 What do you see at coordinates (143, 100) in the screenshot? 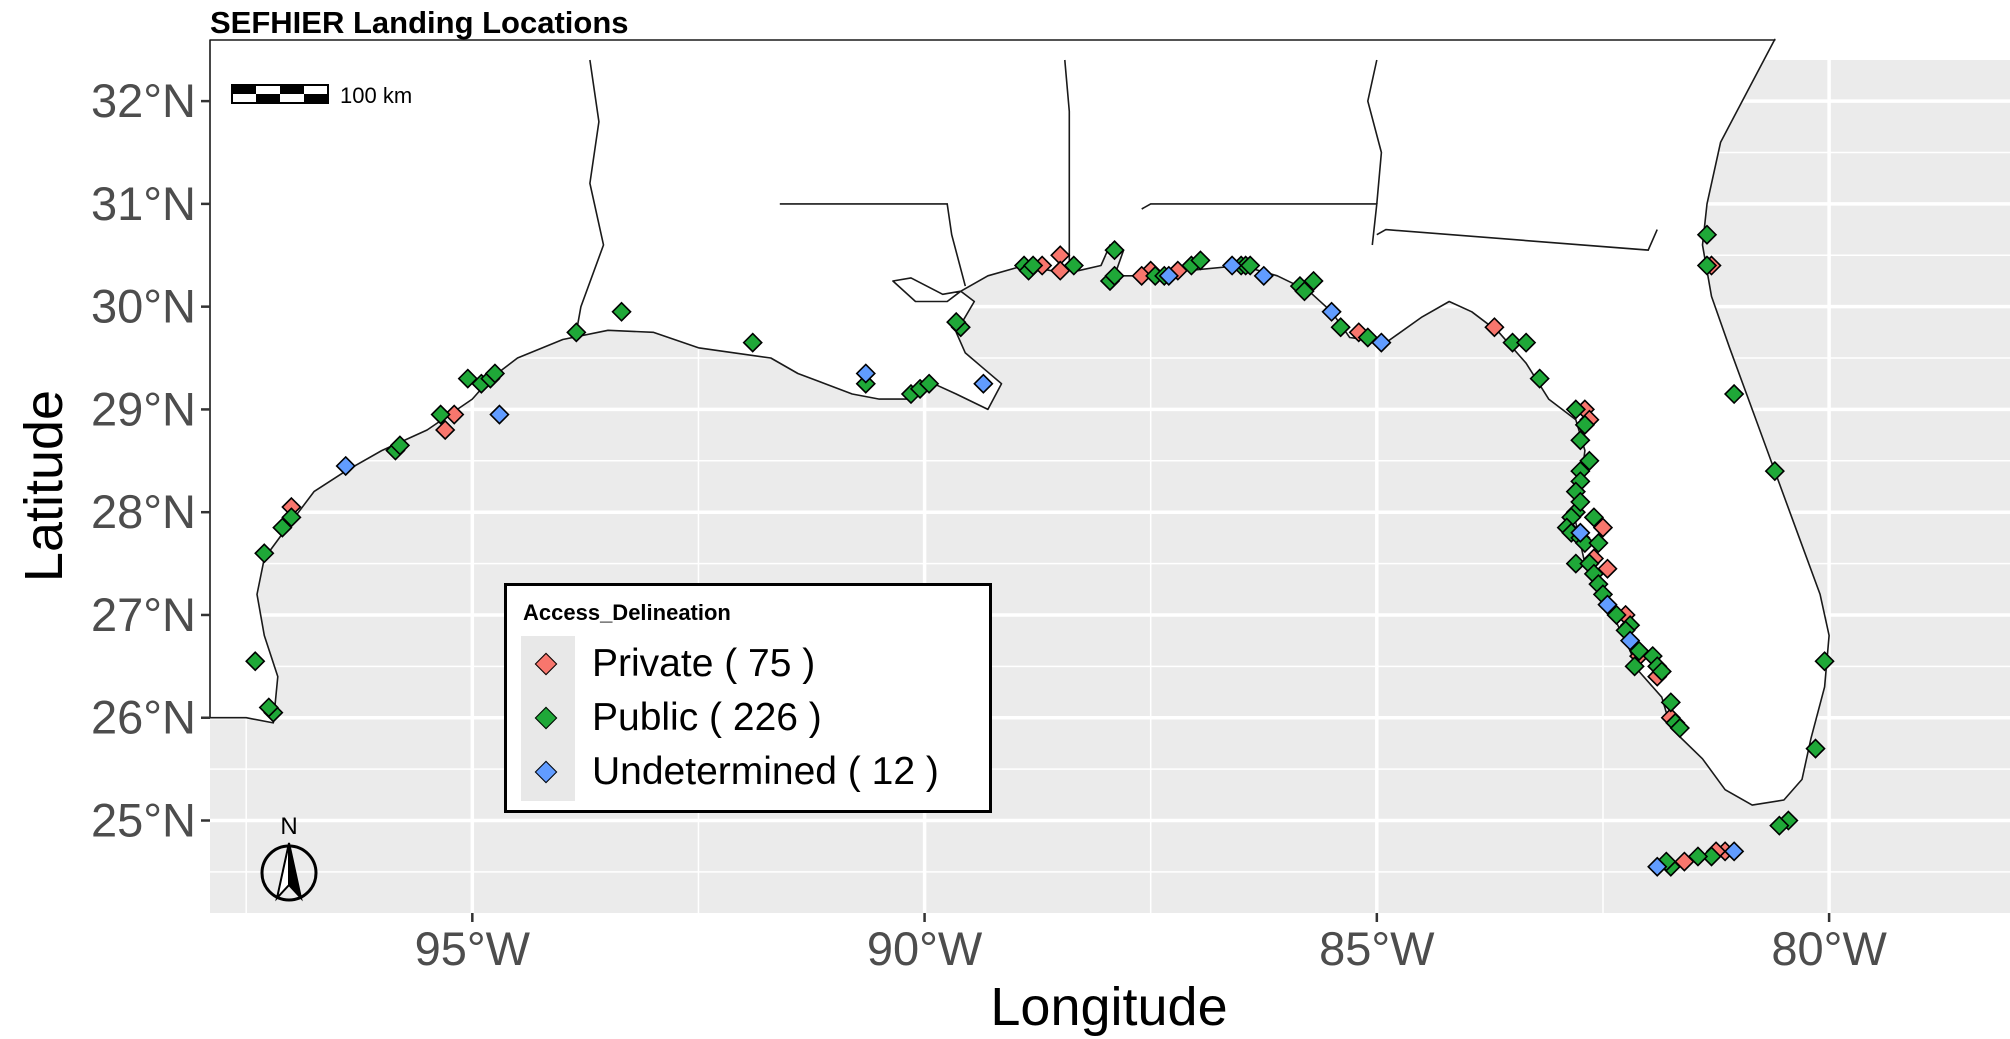
I see `y-tick-label: 32°N` at bounding box center [143, 100].